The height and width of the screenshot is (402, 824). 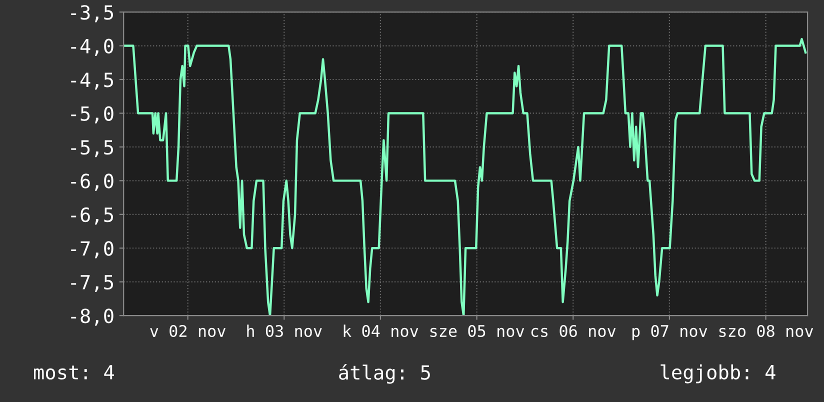 I want to click on text: most: 4, so click(x=74, y=372).